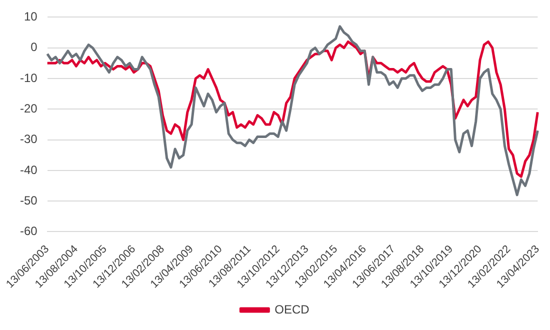  I want to click on y-tick-label: 0, so click(34, 47).